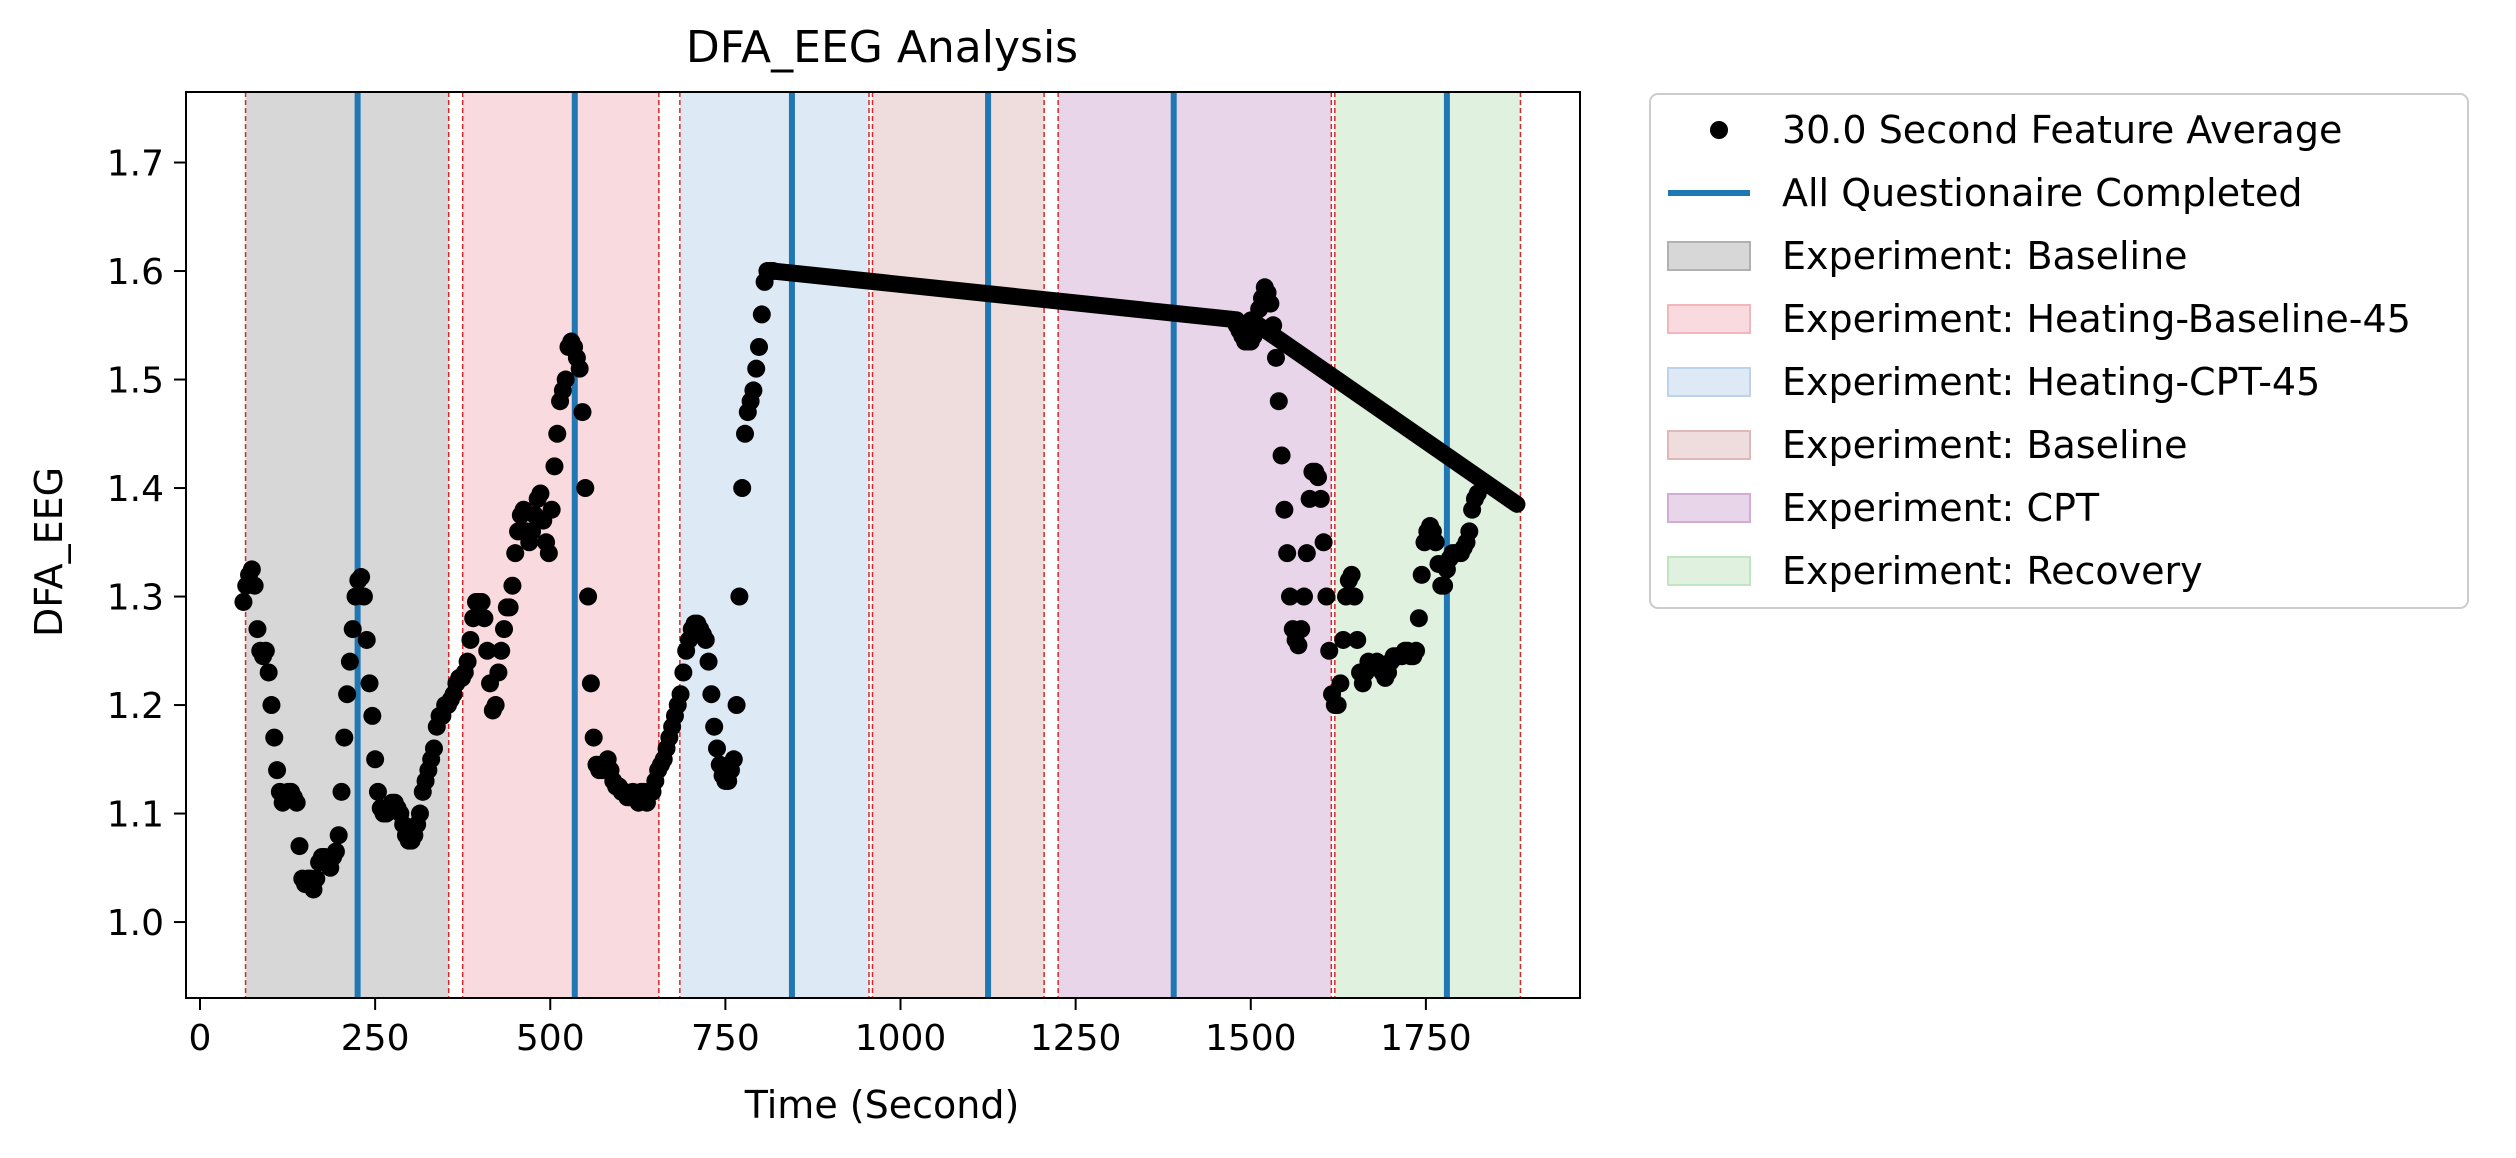  Describe the element at coordinates (1145, 387) in the screenshot. I see `connecting-lines` at that location.